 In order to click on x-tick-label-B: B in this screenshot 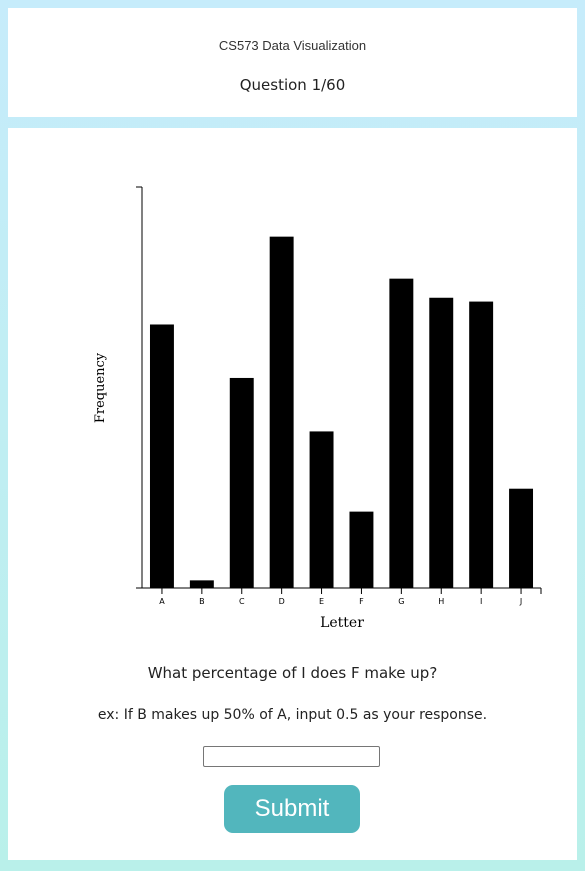, I will do `click(202, 601)`.